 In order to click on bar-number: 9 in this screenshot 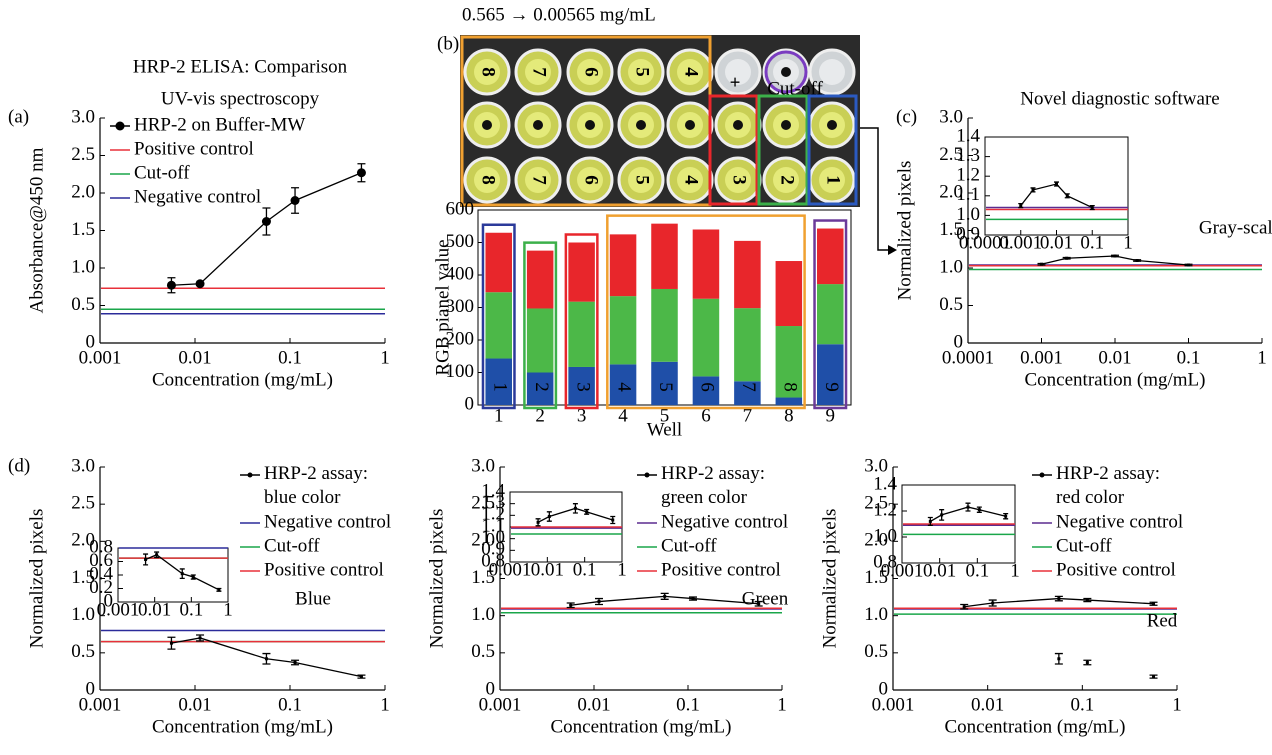, I will do `click(831, 387)`.